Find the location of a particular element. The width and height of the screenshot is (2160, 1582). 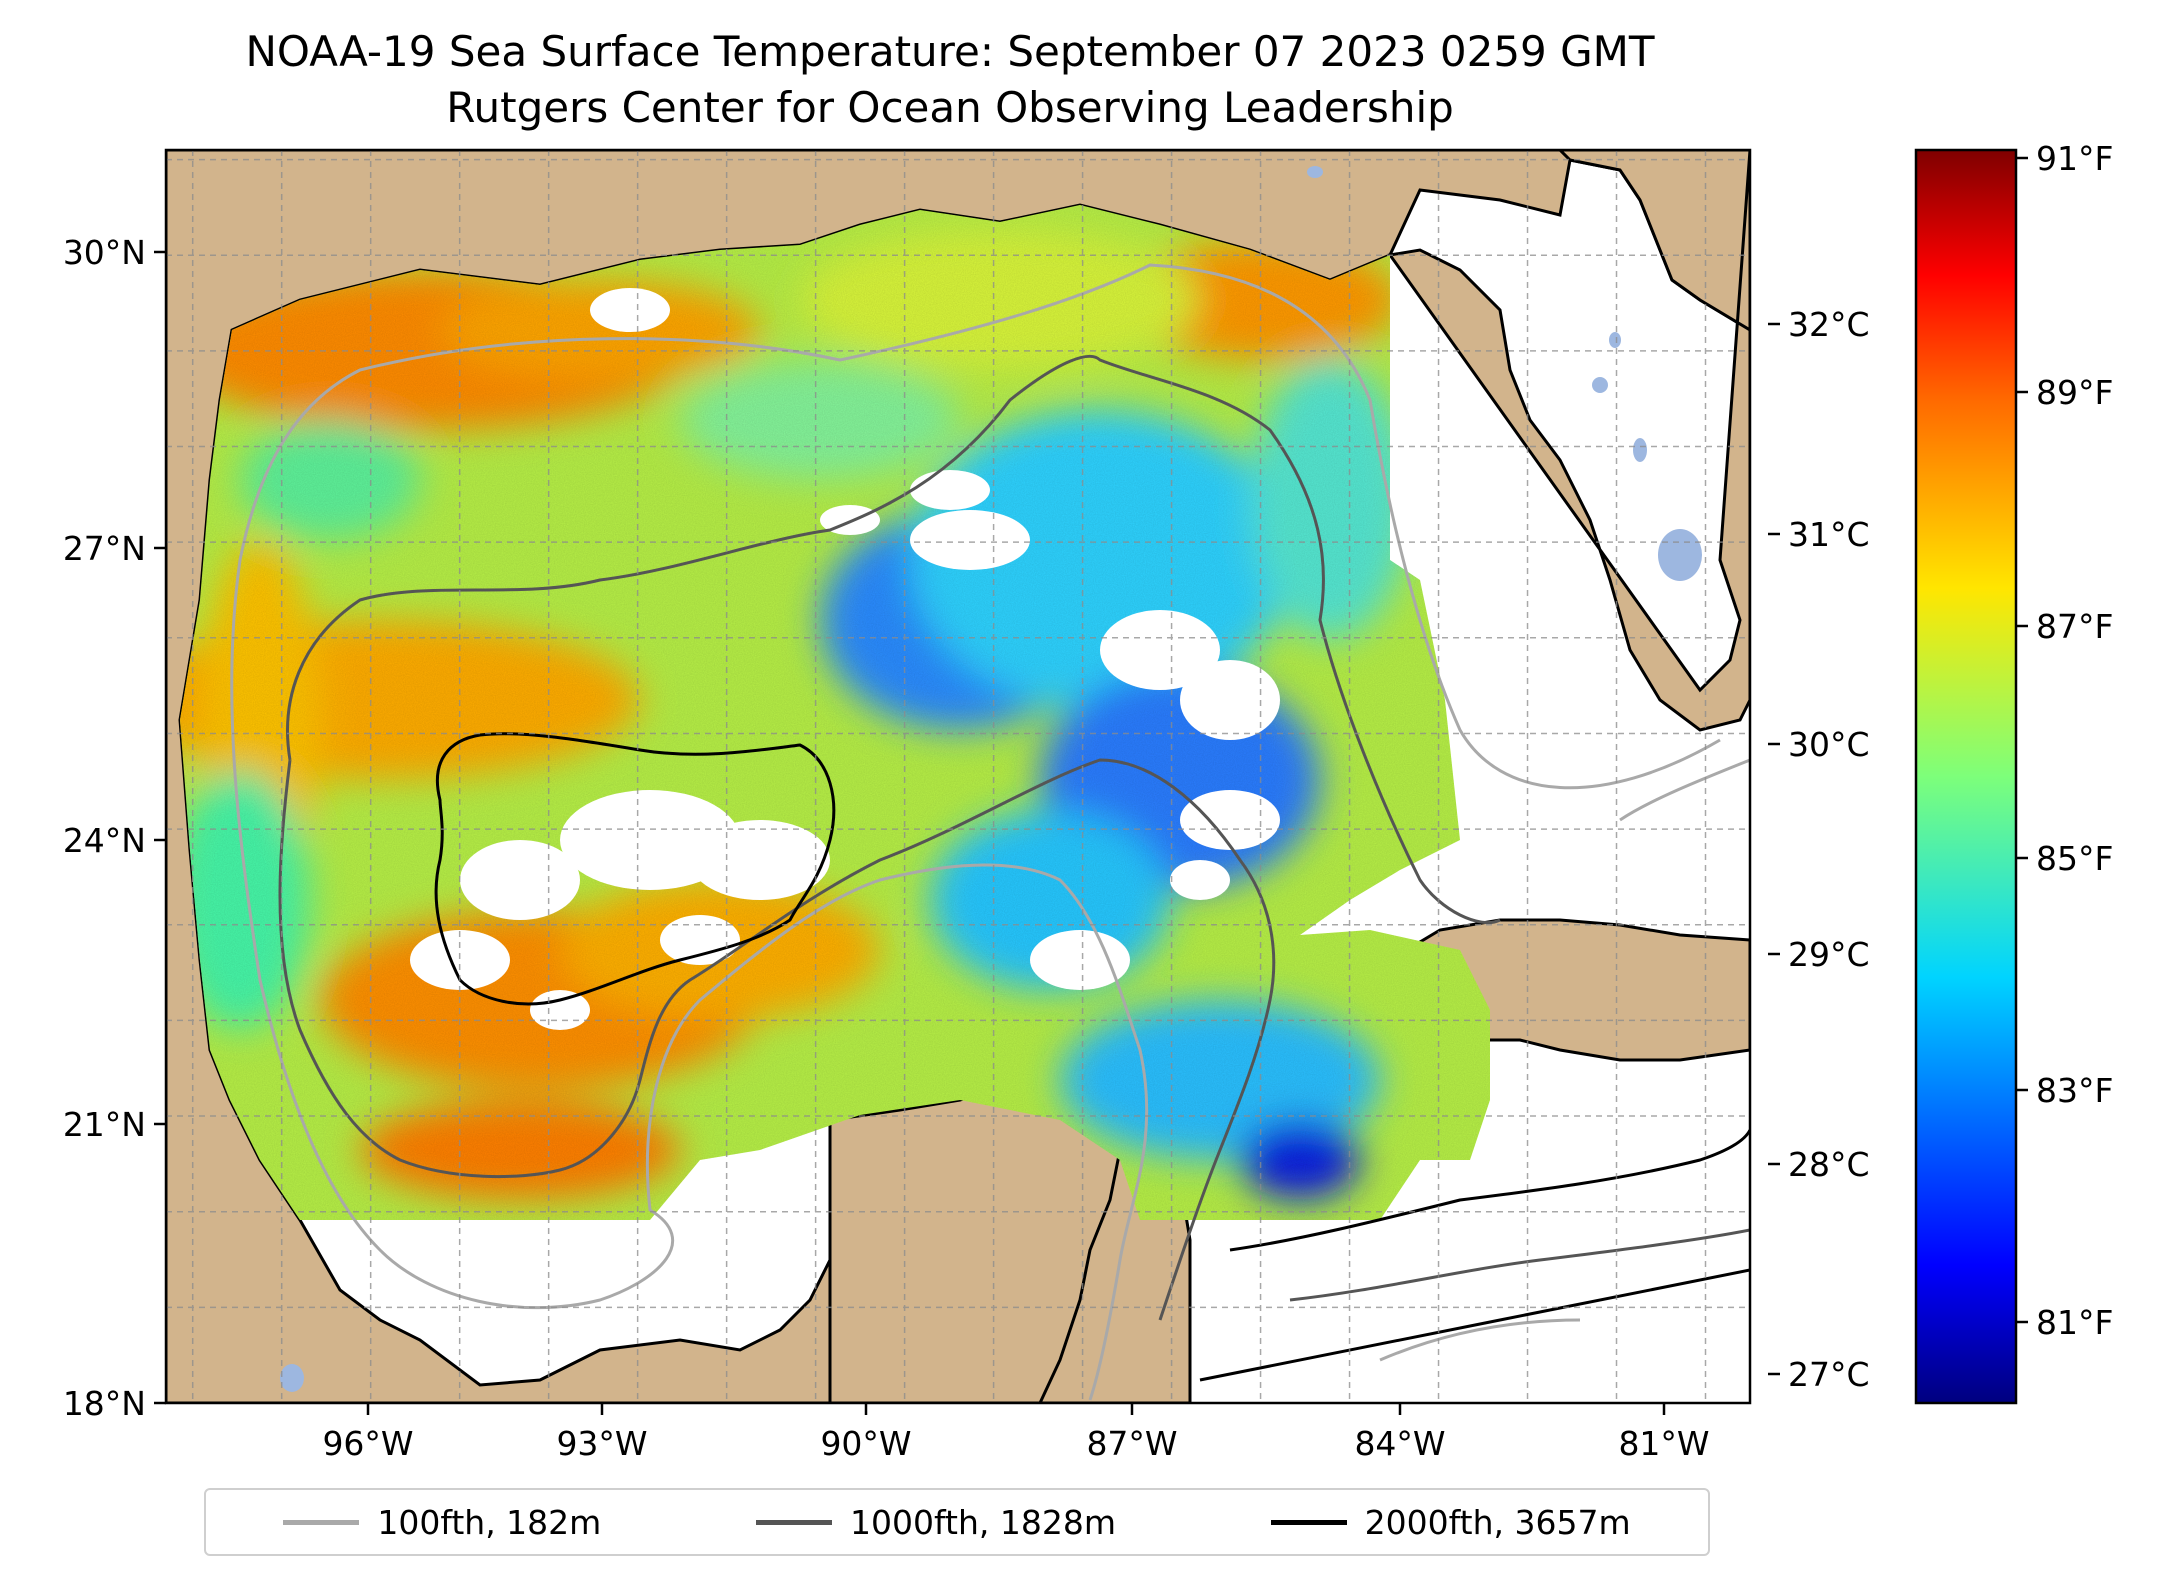

lon-label-84w: 84°W is located at coordinates (1399, 1443).